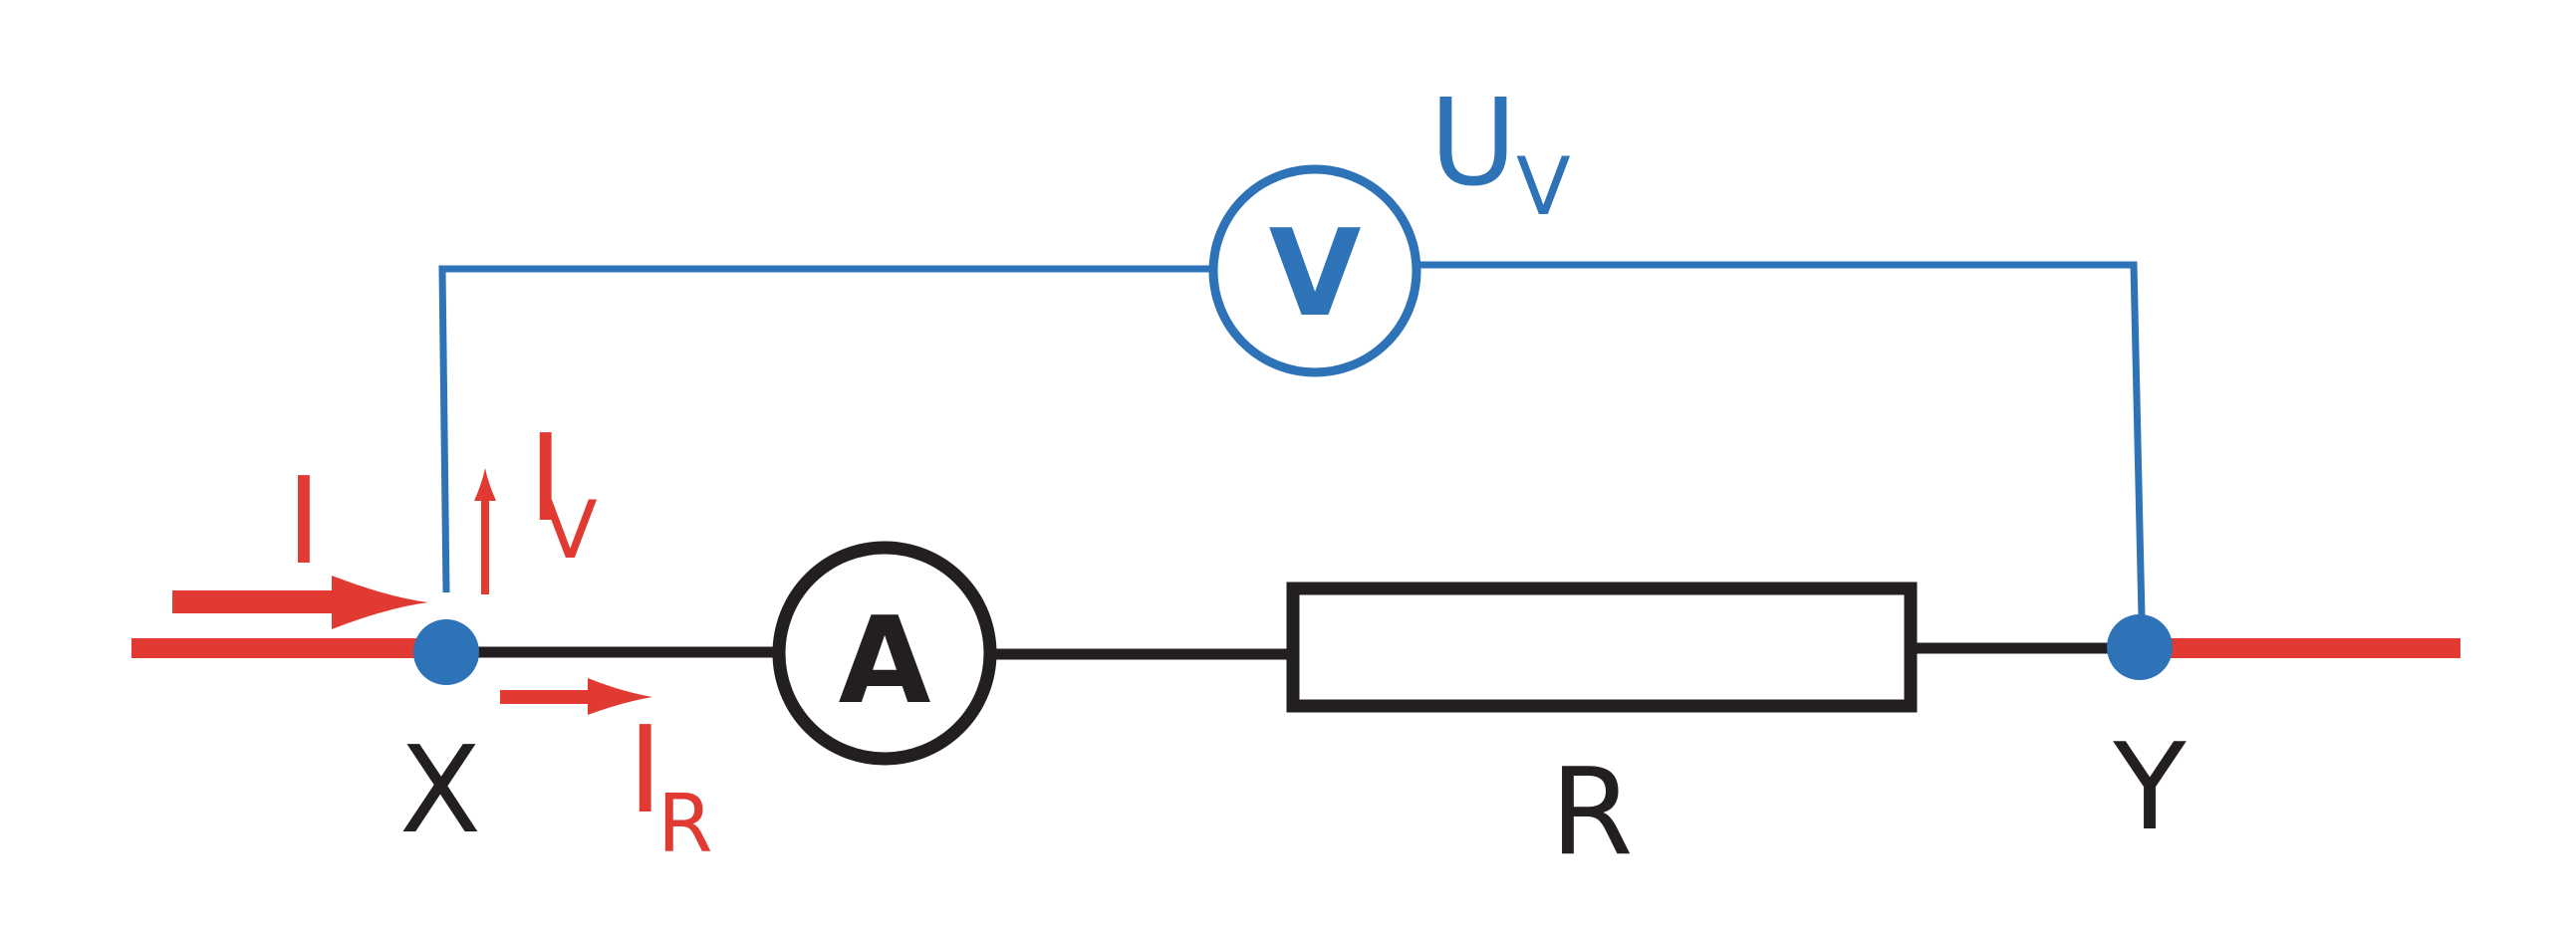  What do you see at coordinates (2140, 647) in the screenshot?
I see `node-y` at bounding box center [2140, 647].